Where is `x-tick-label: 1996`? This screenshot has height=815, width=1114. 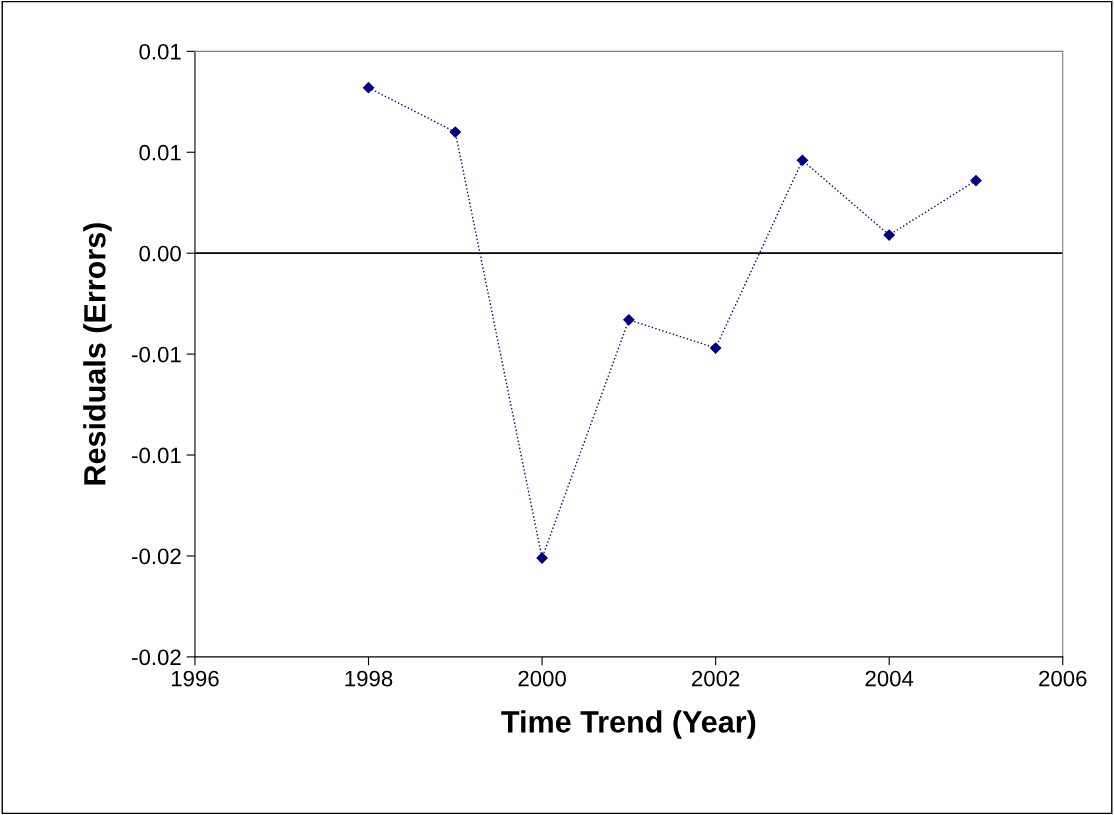
x-tick-label: 1996 is located at coordinates (195, 678).